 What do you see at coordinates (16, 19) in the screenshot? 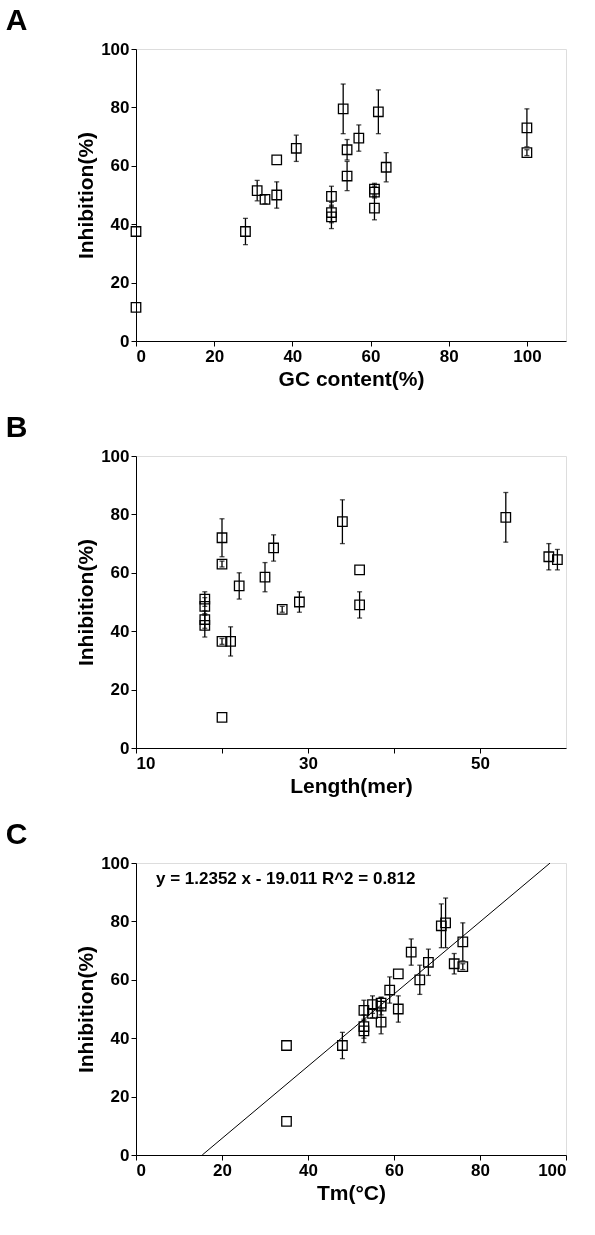
I see `chart-title: A` at bounding box center [16, 19].